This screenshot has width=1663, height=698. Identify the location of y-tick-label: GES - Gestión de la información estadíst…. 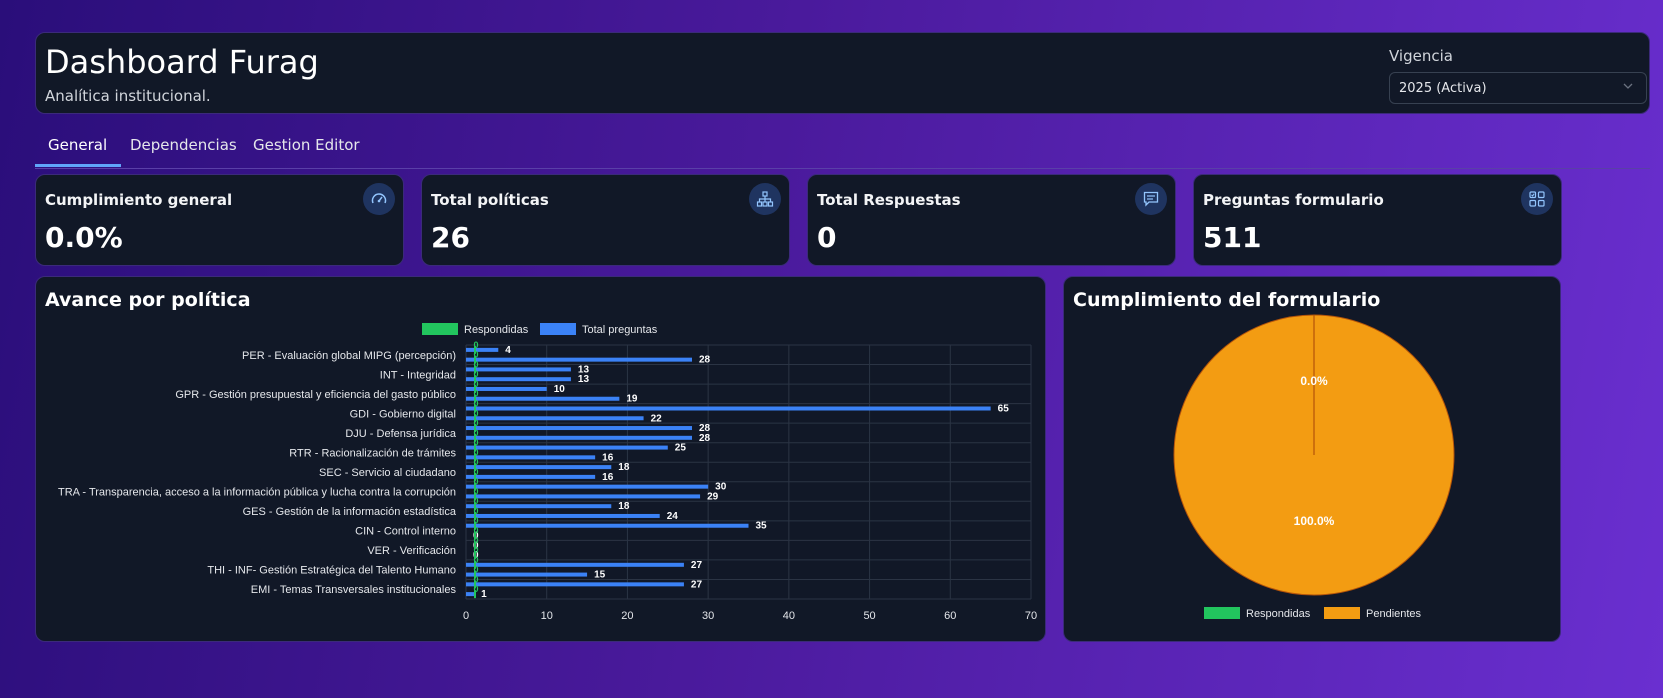
(350, 512).